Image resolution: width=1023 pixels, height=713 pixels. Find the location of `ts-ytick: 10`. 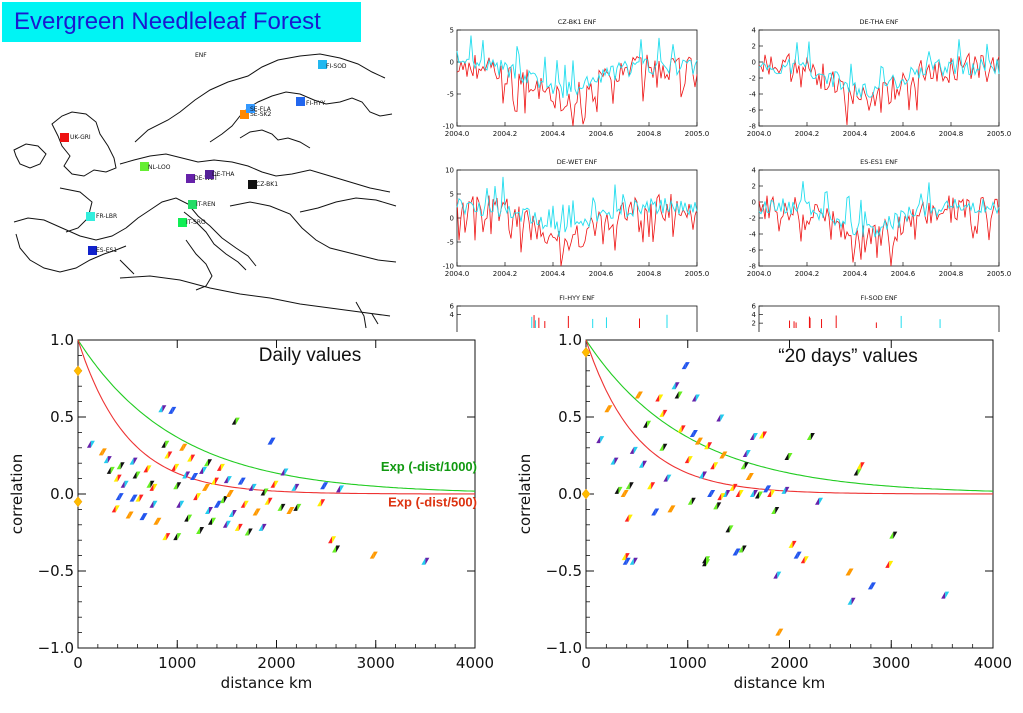

ts-ytick: 10 is located at coordinates (449, 171).